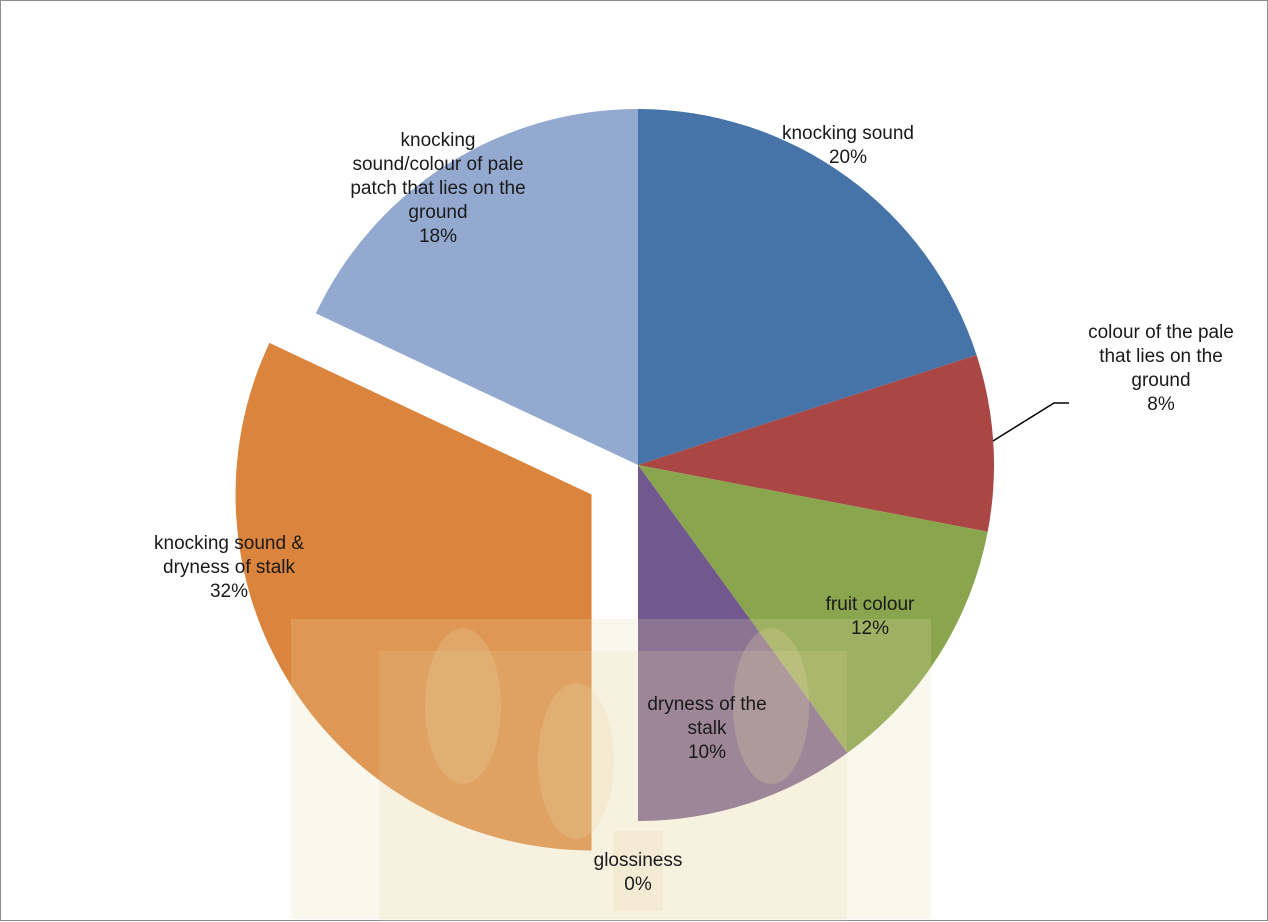 The width and height of the screenshot is (1268, 922). I want to click on slice-label: dryness of the stalk 10%, so click(706, 728).